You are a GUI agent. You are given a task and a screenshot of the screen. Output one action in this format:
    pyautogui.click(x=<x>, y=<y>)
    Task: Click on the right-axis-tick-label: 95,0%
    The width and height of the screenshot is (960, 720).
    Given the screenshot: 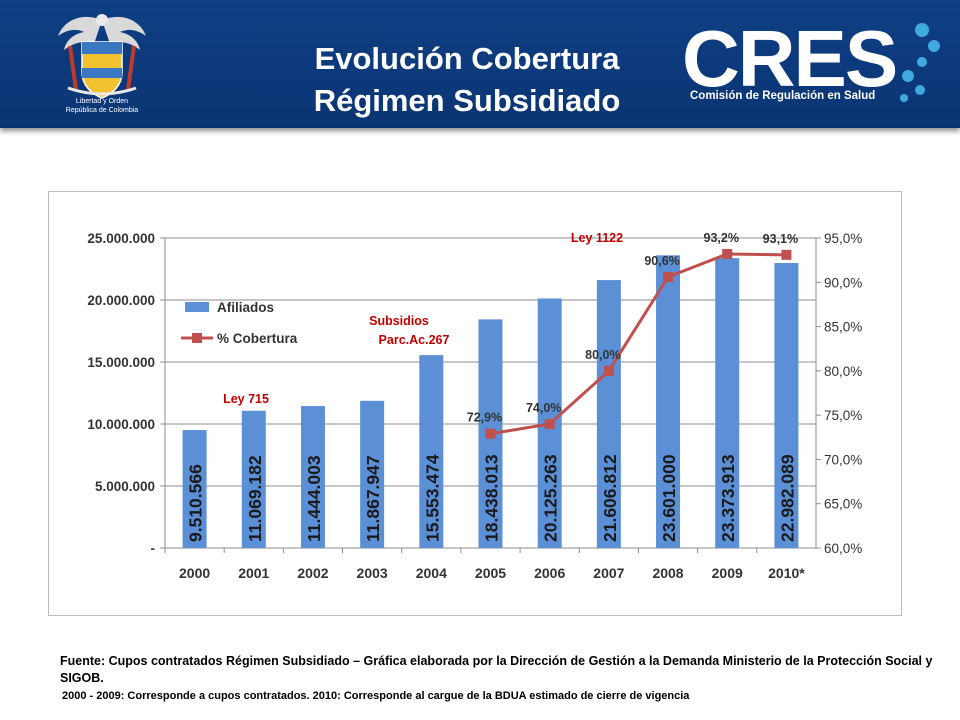 What is the action you would take?
    pyautogui.click(x=843, y=238)
    